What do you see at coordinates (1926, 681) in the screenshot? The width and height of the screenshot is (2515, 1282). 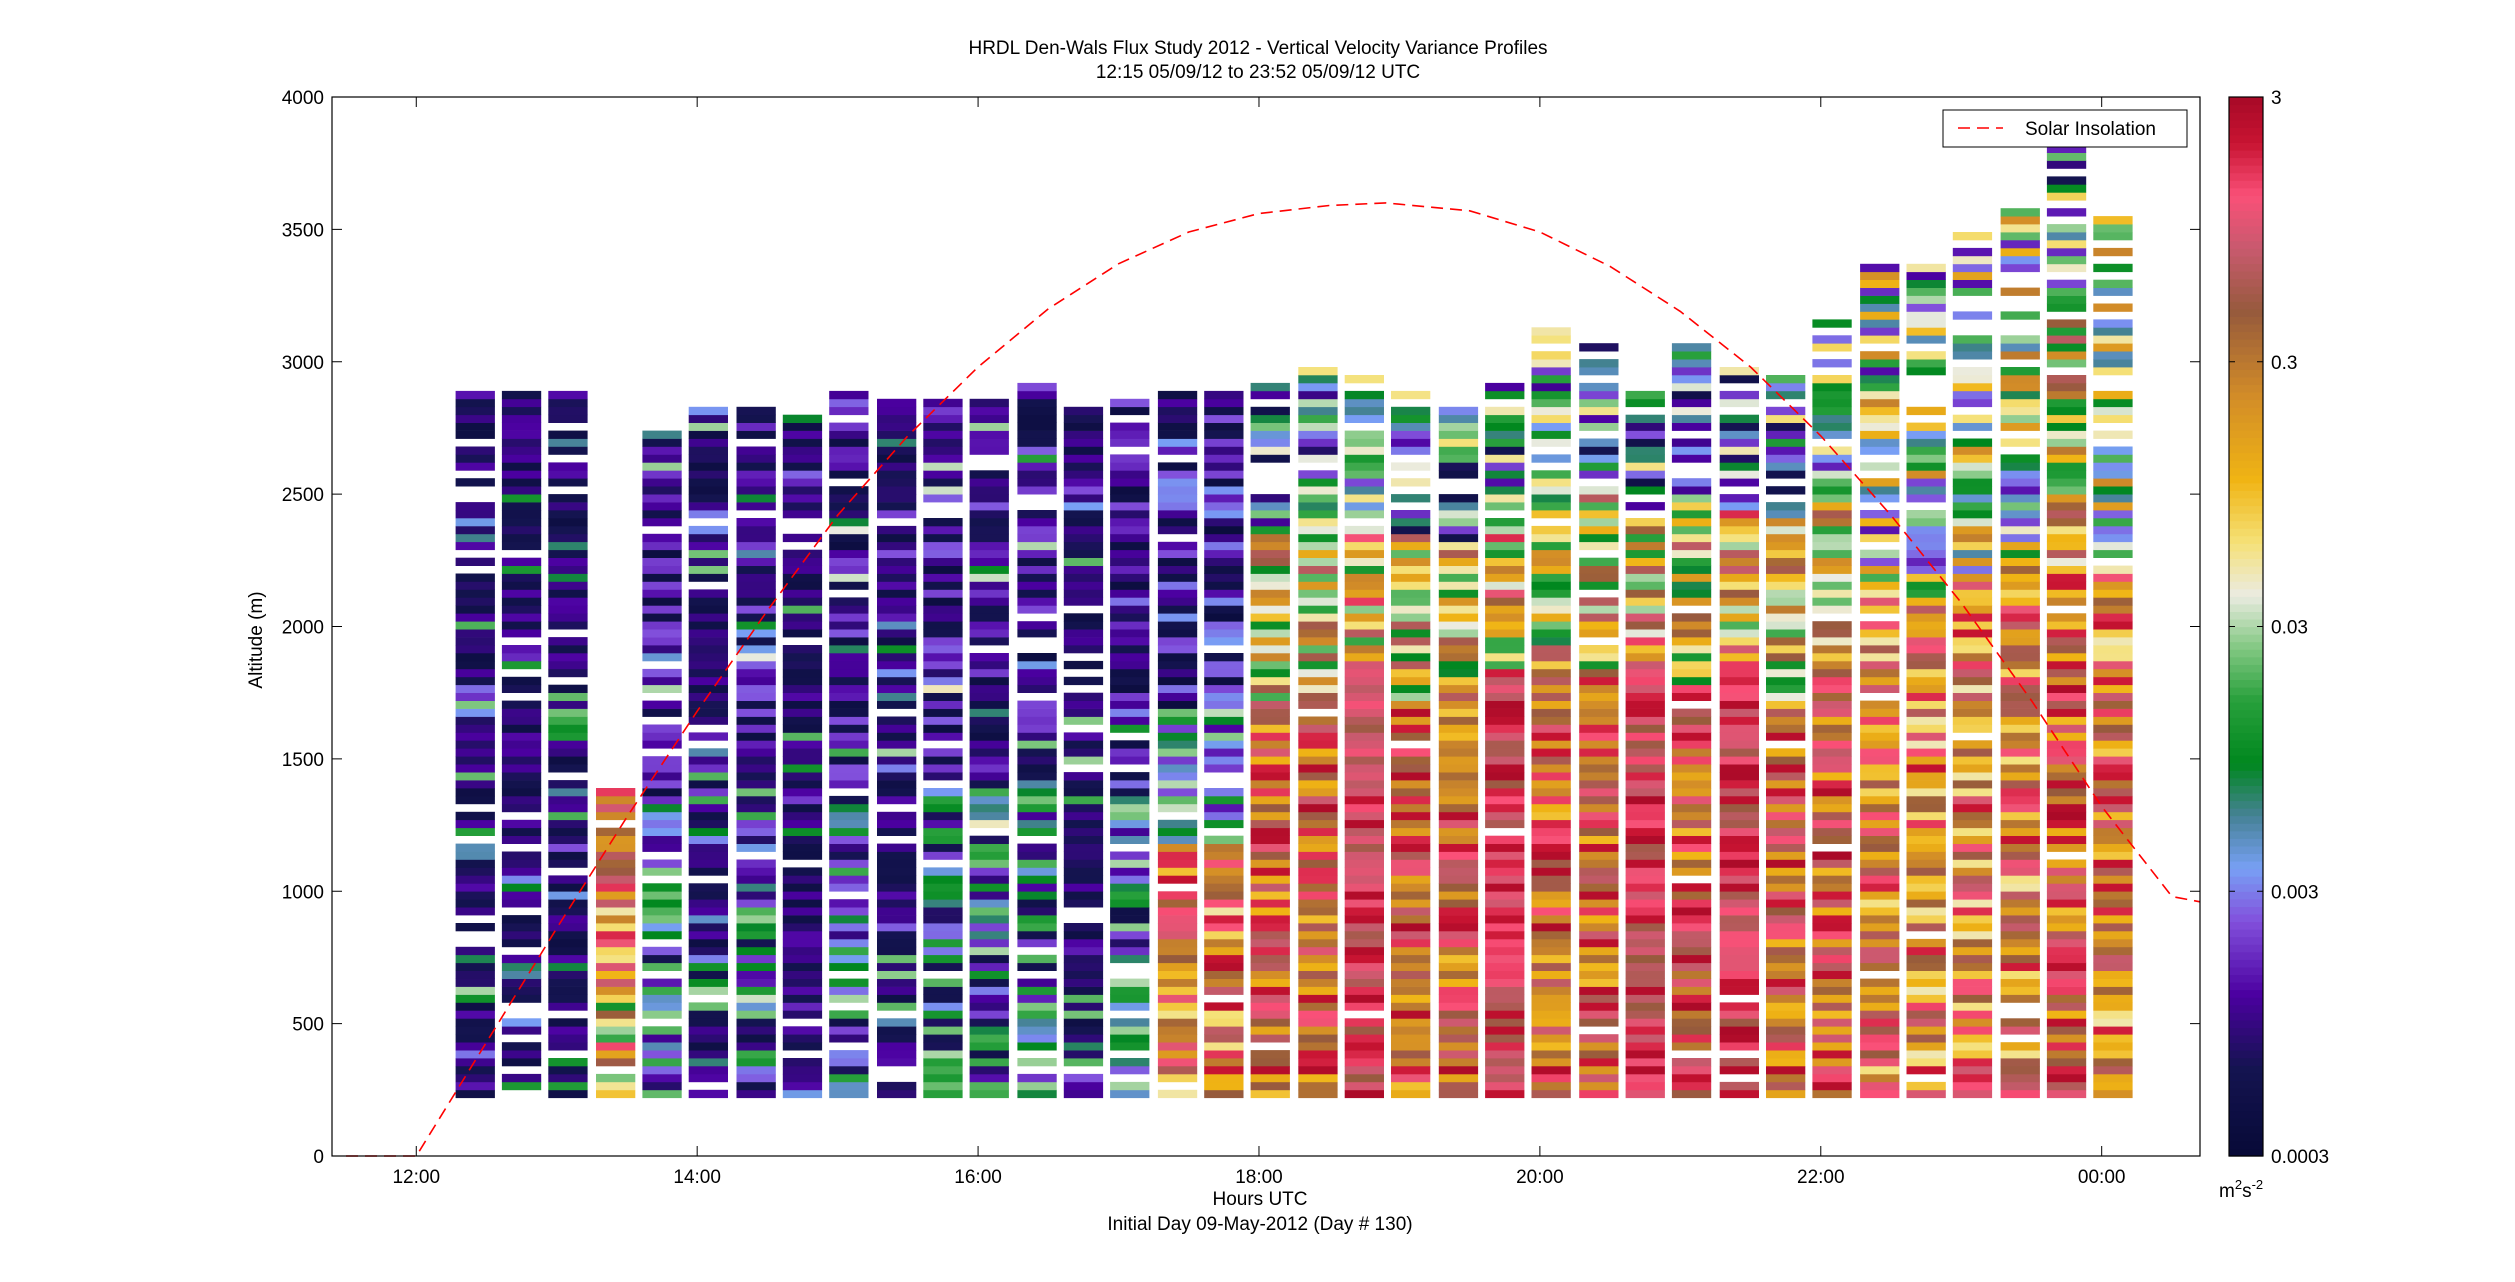 I see `profile-column` at bounding box center [1926, 681].